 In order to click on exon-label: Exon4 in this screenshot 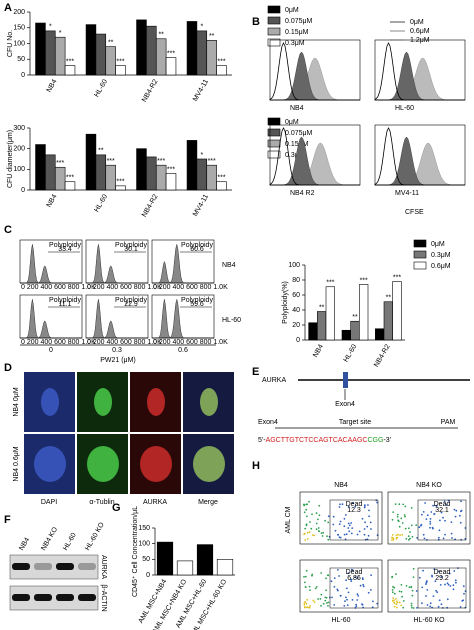, I will do `click(268, 422)`.